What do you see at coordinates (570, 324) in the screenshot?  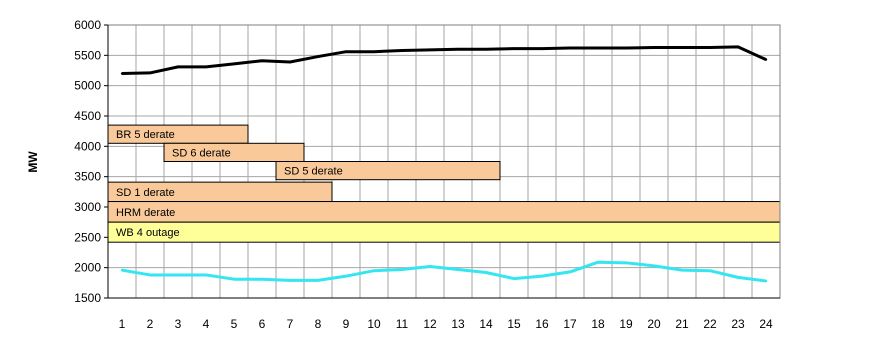 I see `x-tick-label: 17` at bounding box center [570, 324].